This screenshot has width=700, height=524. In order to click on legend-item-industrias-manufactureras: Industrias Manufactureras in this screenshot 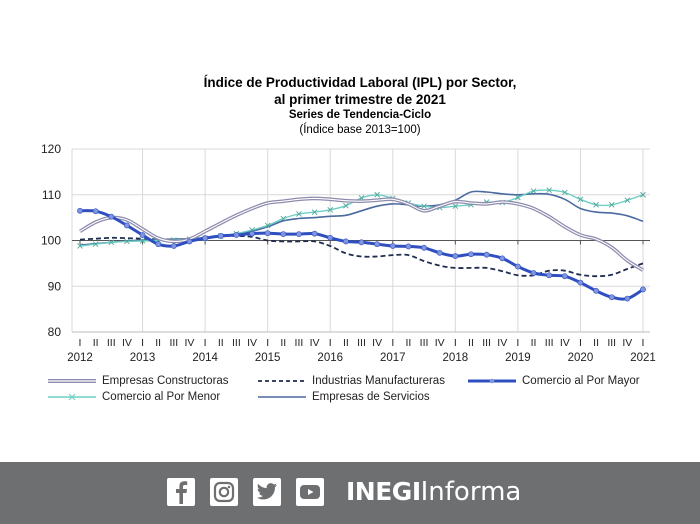, I will do `click(351, 381)`.